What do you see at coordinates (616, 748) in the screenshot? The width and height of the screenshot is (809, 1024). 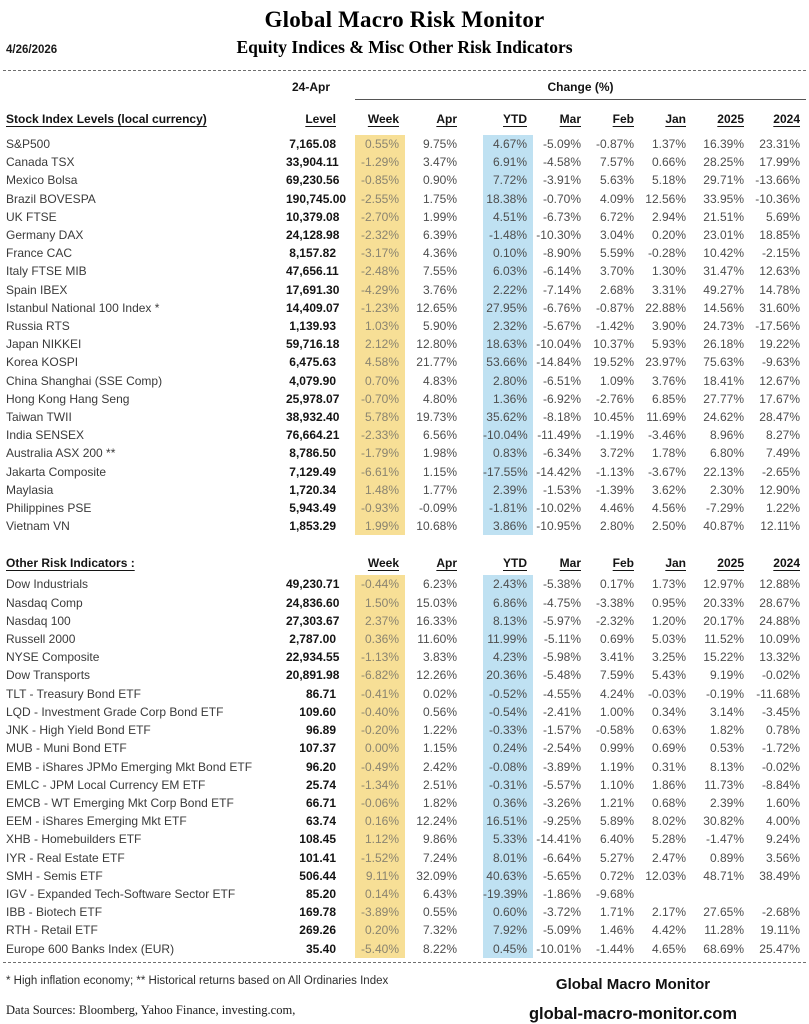 I see `change-feb: 0.99%` at bounding box center [616, 748].